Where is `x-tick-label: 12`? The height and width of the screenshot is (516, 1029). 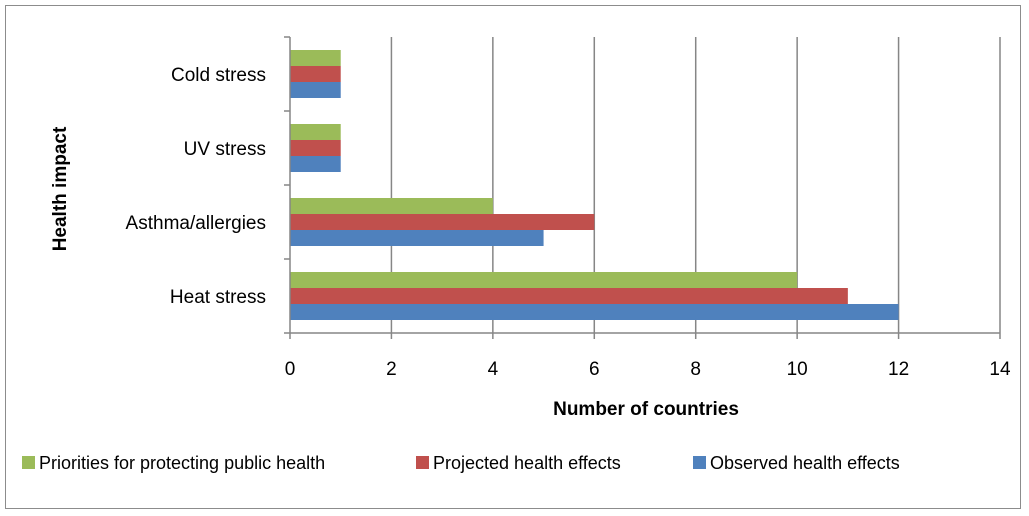 x-tick-label: 12 is located at coordinates (898, 369).